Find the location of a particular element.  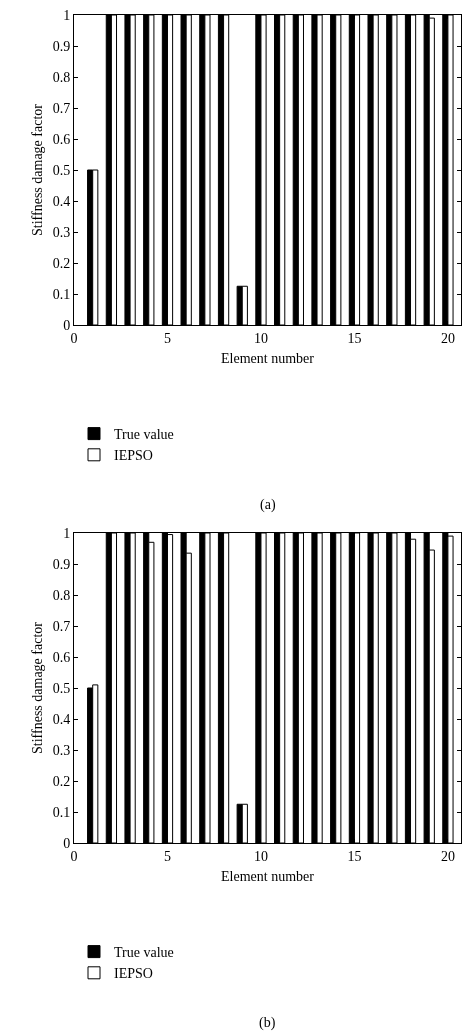

text: (a) is located at coordinates (268, 505).